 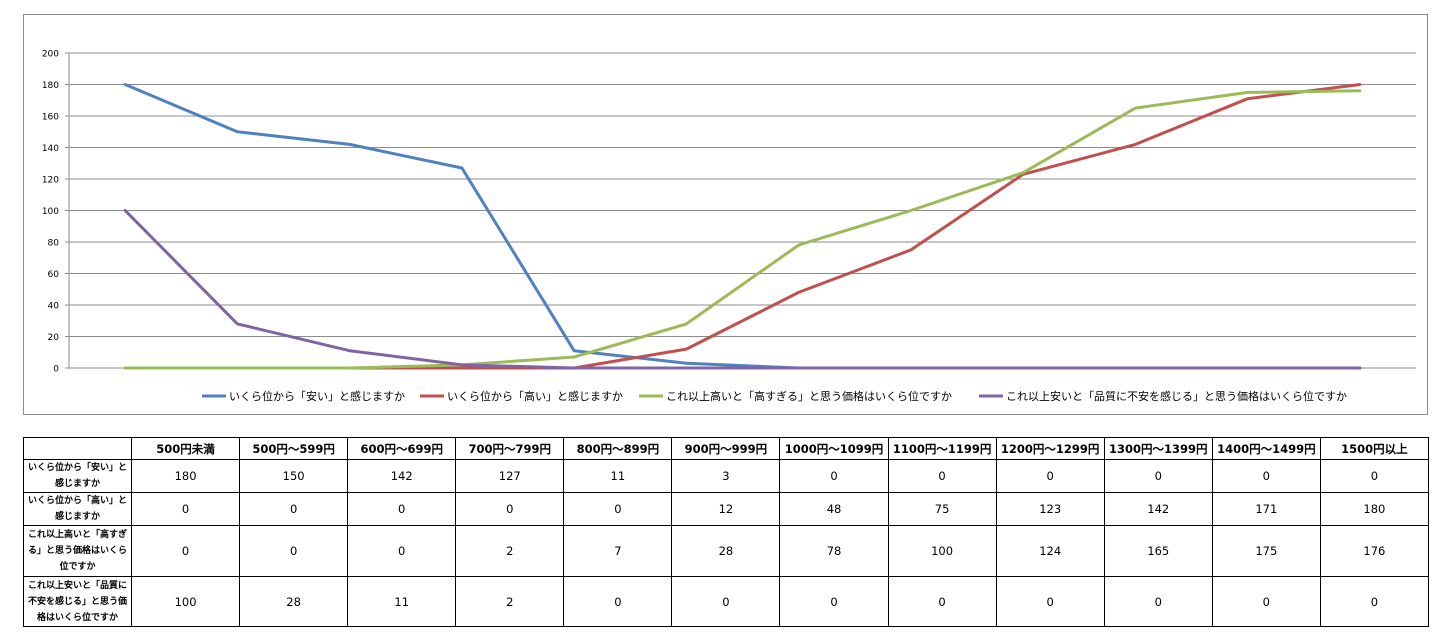 What do you see at coordinates (1374, 551) in the screenshot?
I see `table-cell: 176` at bounding box center [1374, 551].